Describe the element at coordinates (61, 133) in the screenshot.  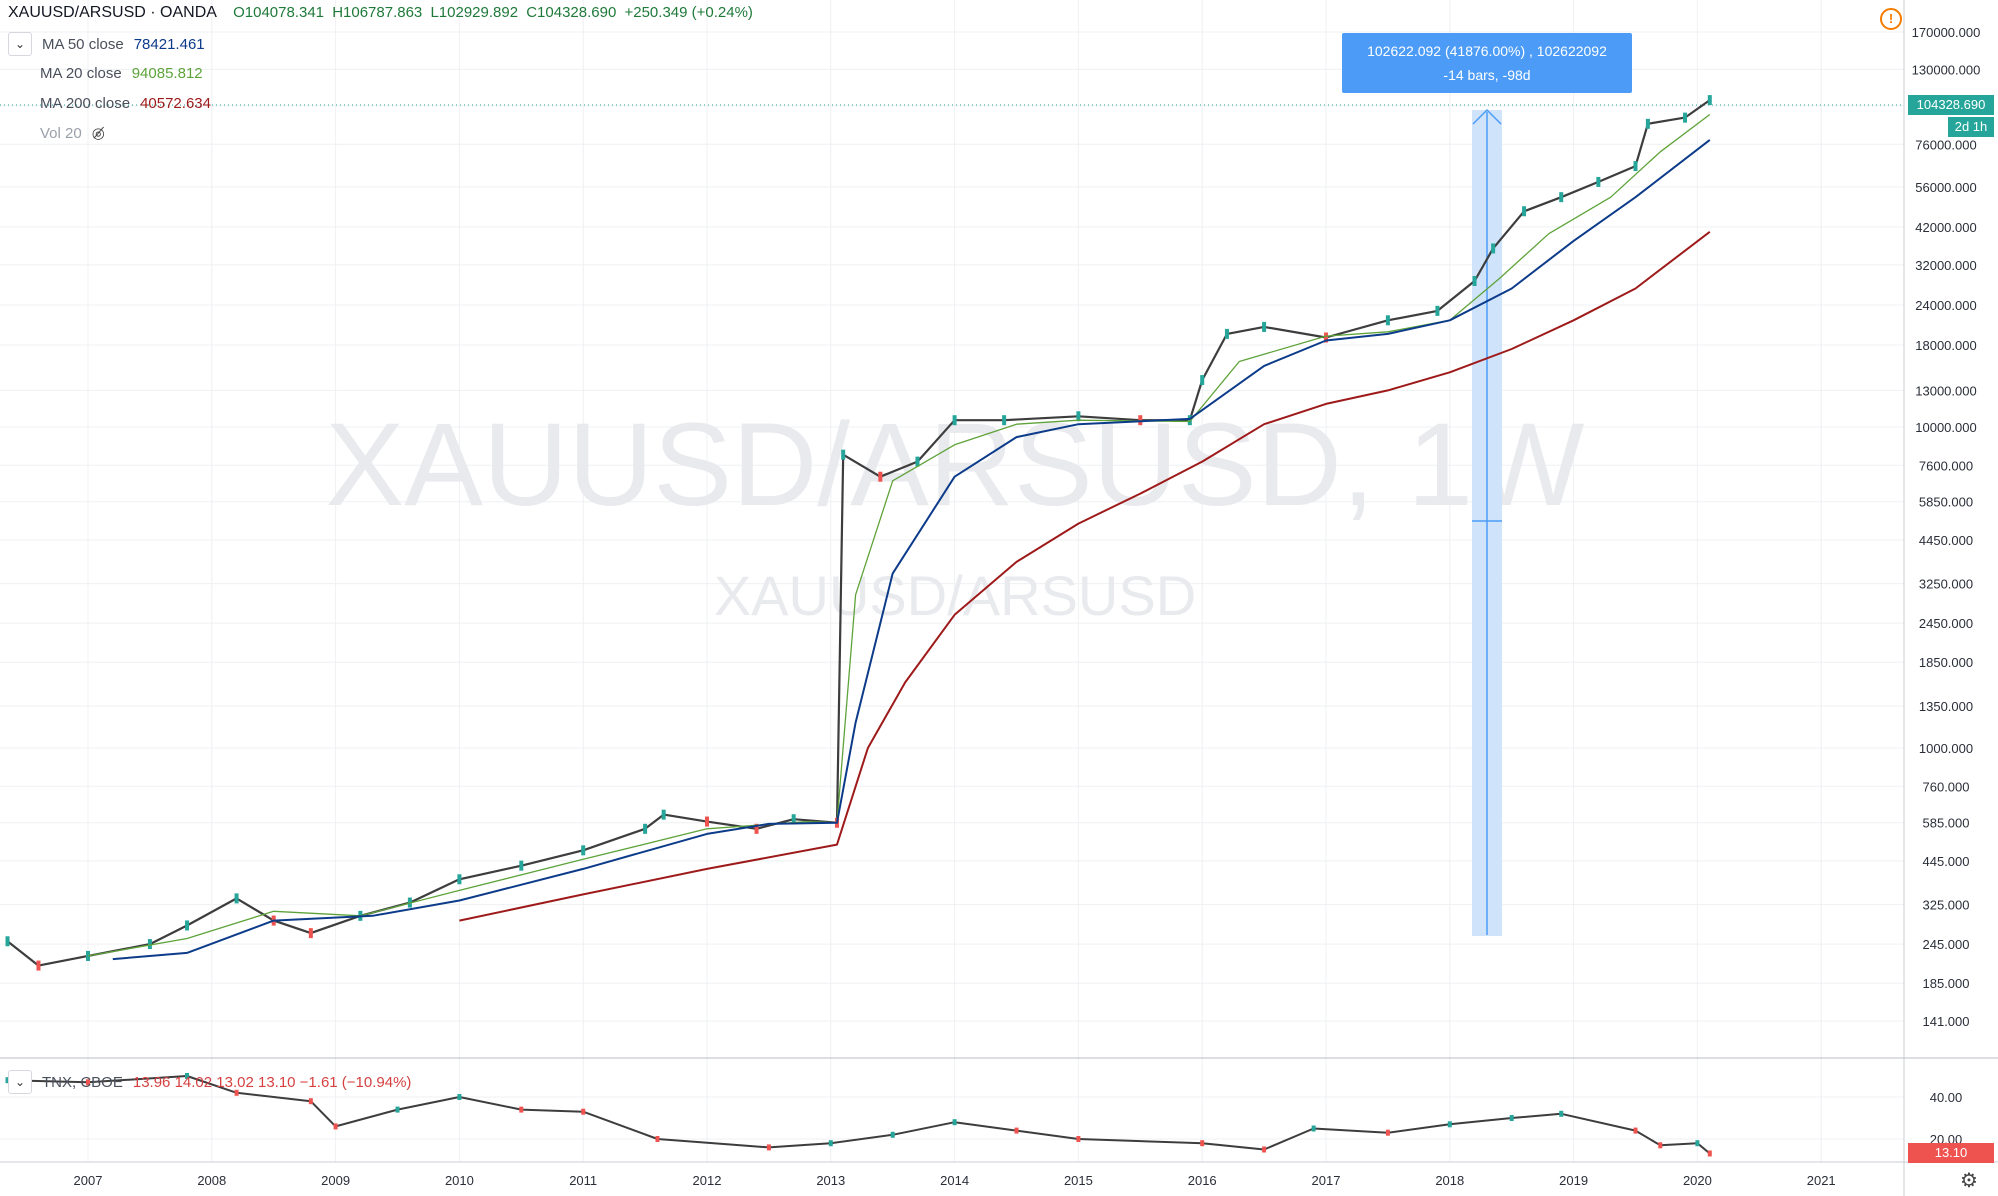
I see `indicator-label: Vol 20` at that location.